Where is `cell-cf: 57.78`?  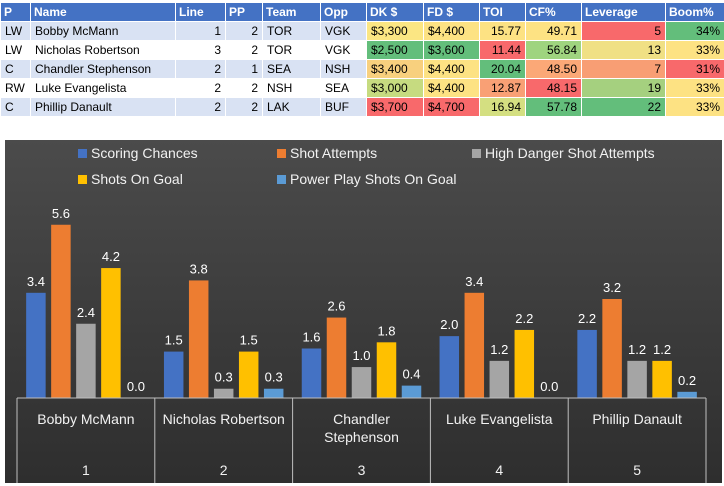
cell-cf: 57.78 is located at coordinates (553, 107).